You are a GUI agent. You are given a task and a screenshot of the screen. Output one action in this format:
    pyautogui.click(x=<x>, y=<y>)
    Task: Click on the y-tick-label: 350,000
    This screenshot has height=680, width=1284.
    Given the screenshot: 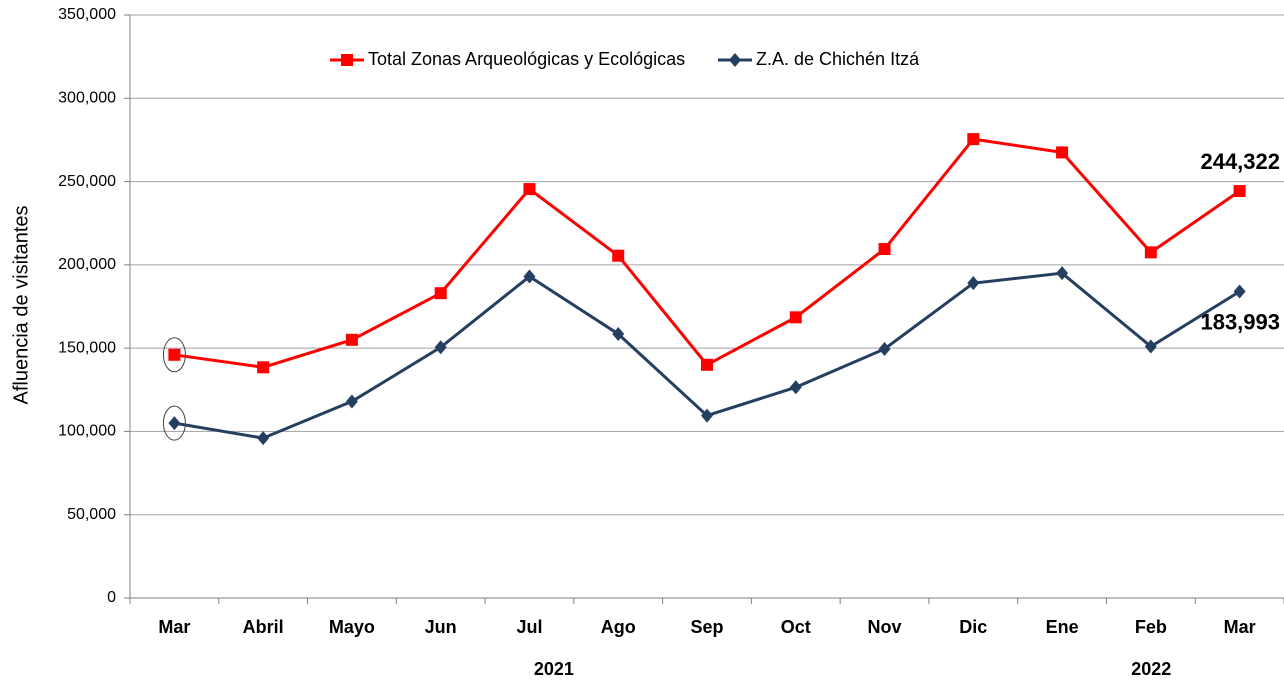 What is the action you would take?
    pyautogui.click(x=87, y=14)
    